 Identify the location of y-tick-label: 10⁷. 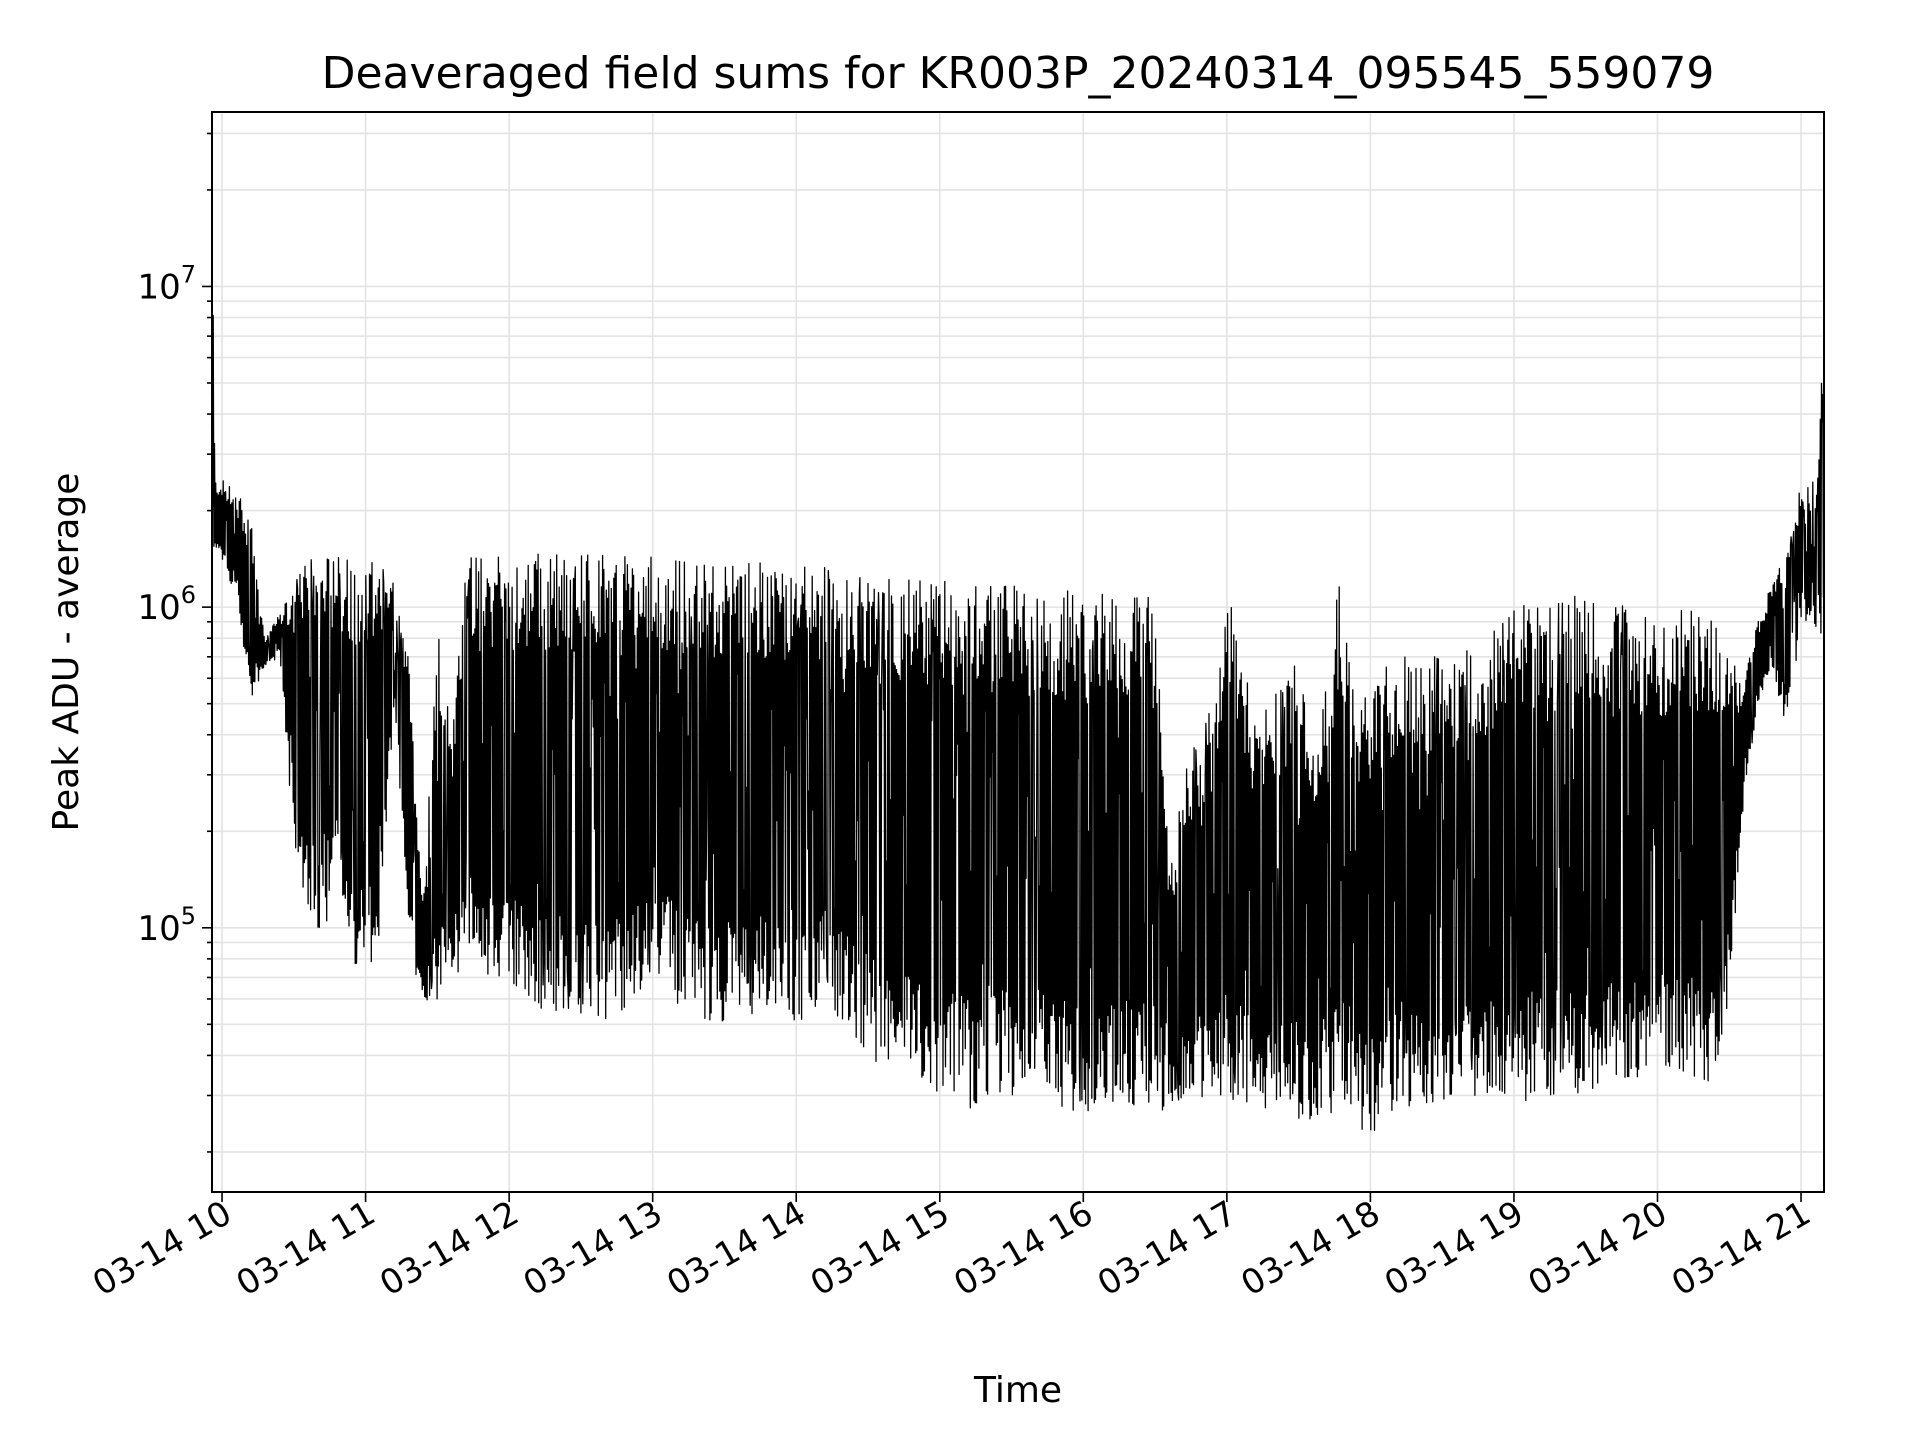
(166, 283).